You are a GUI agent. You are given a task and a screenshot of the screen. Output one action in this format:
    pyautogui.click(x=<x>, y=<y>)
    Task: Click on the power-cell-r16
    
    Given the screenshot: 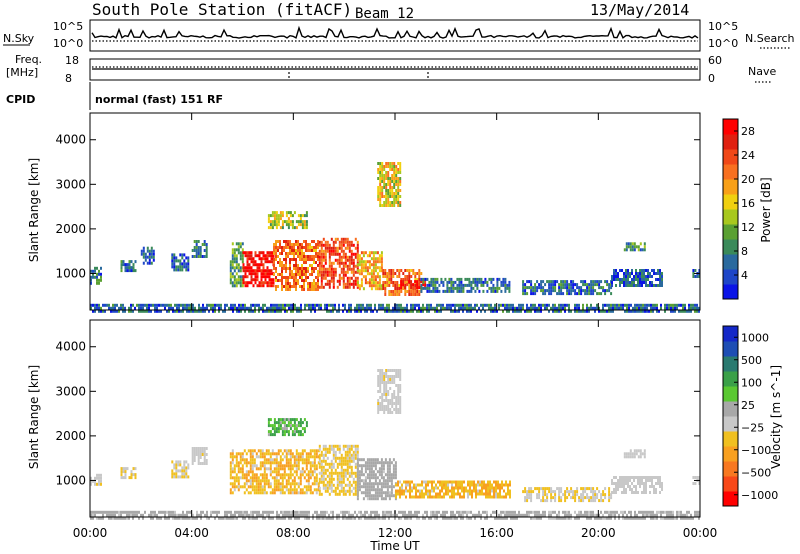 What is the action you would take?
    pyautogui.click(x=699, y=270)
    